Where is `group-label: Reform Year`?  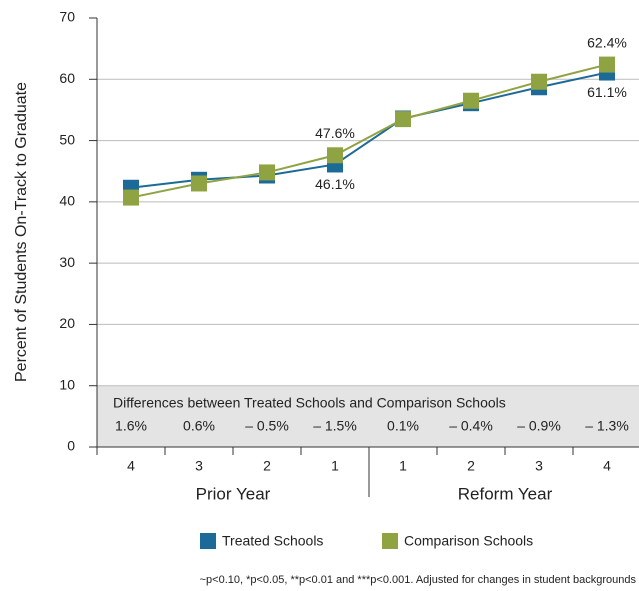 group-label: Reform Year is located at coordinates (505, 493).